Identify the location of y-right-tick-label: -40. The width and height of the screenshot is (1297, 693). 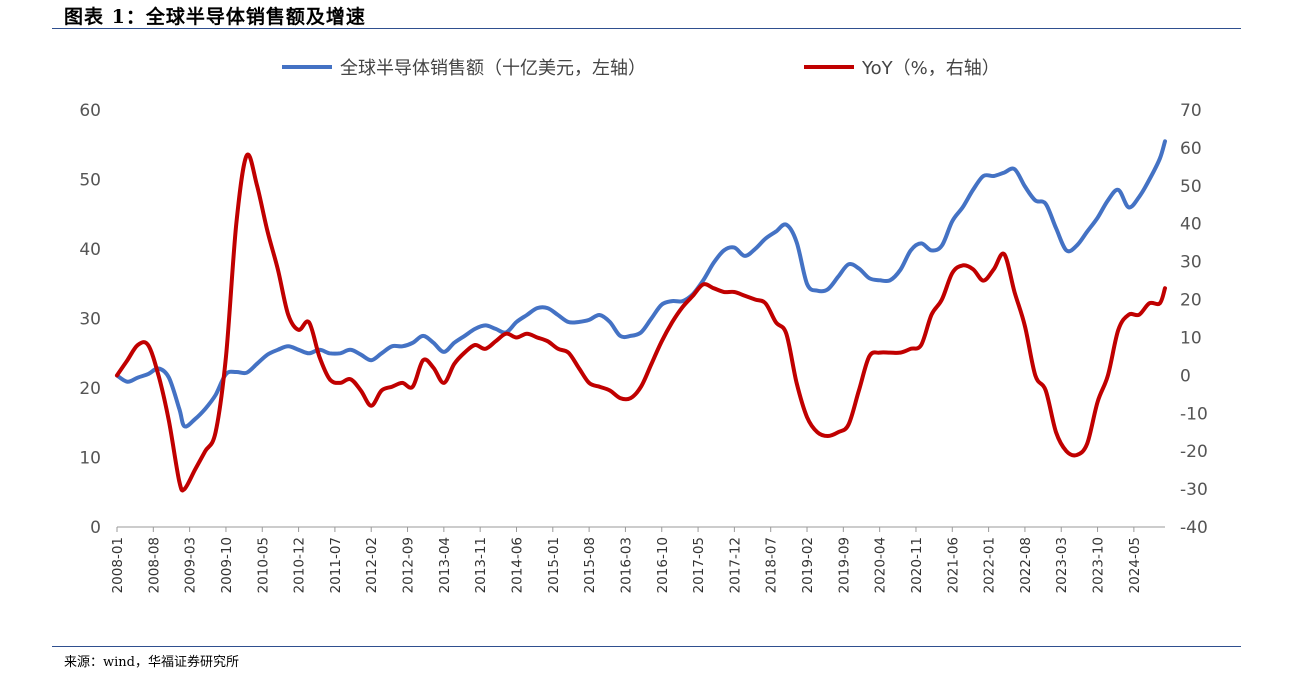
(1194, 528).